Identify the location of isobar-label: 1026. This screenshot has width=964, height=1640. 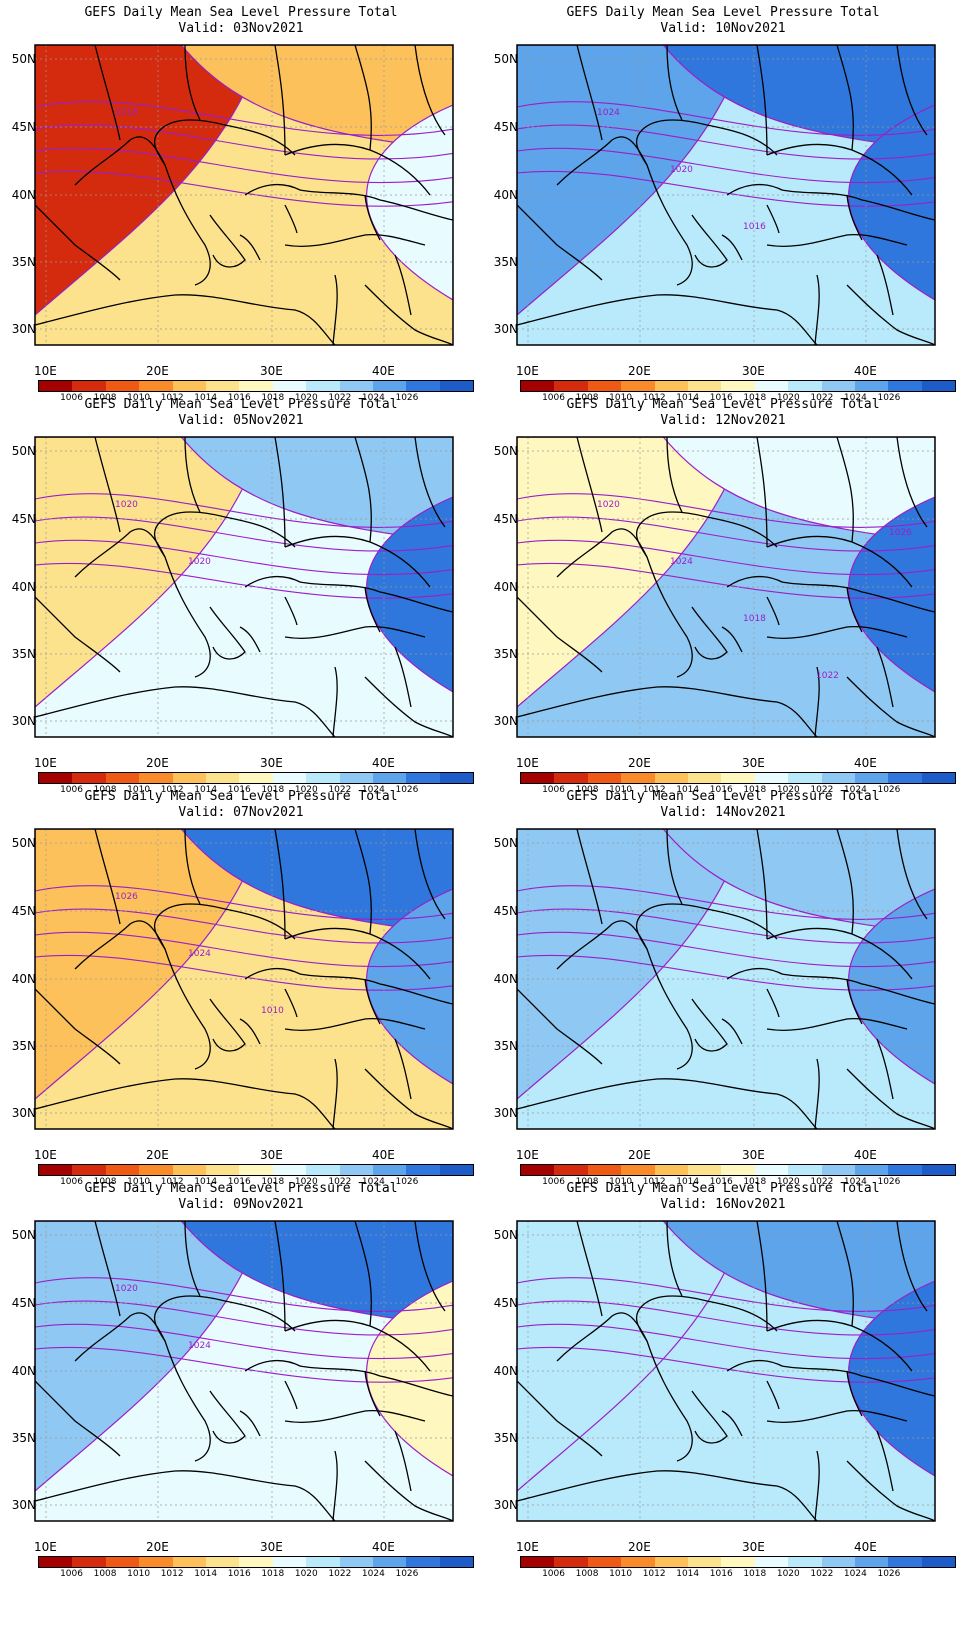
(900, 533).